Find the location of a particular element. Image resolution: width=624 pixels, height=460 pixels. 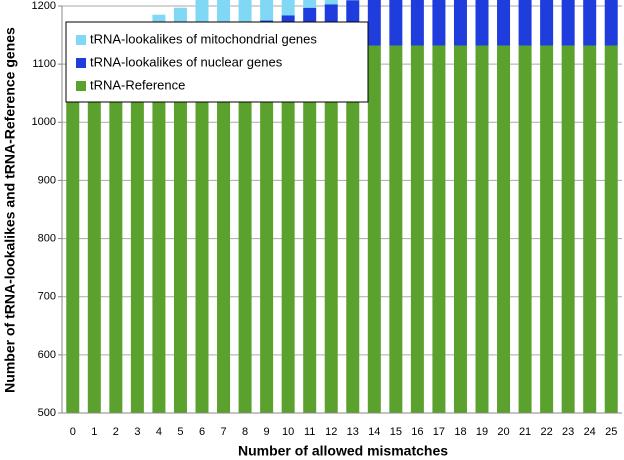

x-tick-label: 1 is located at coordinates (94, 432).